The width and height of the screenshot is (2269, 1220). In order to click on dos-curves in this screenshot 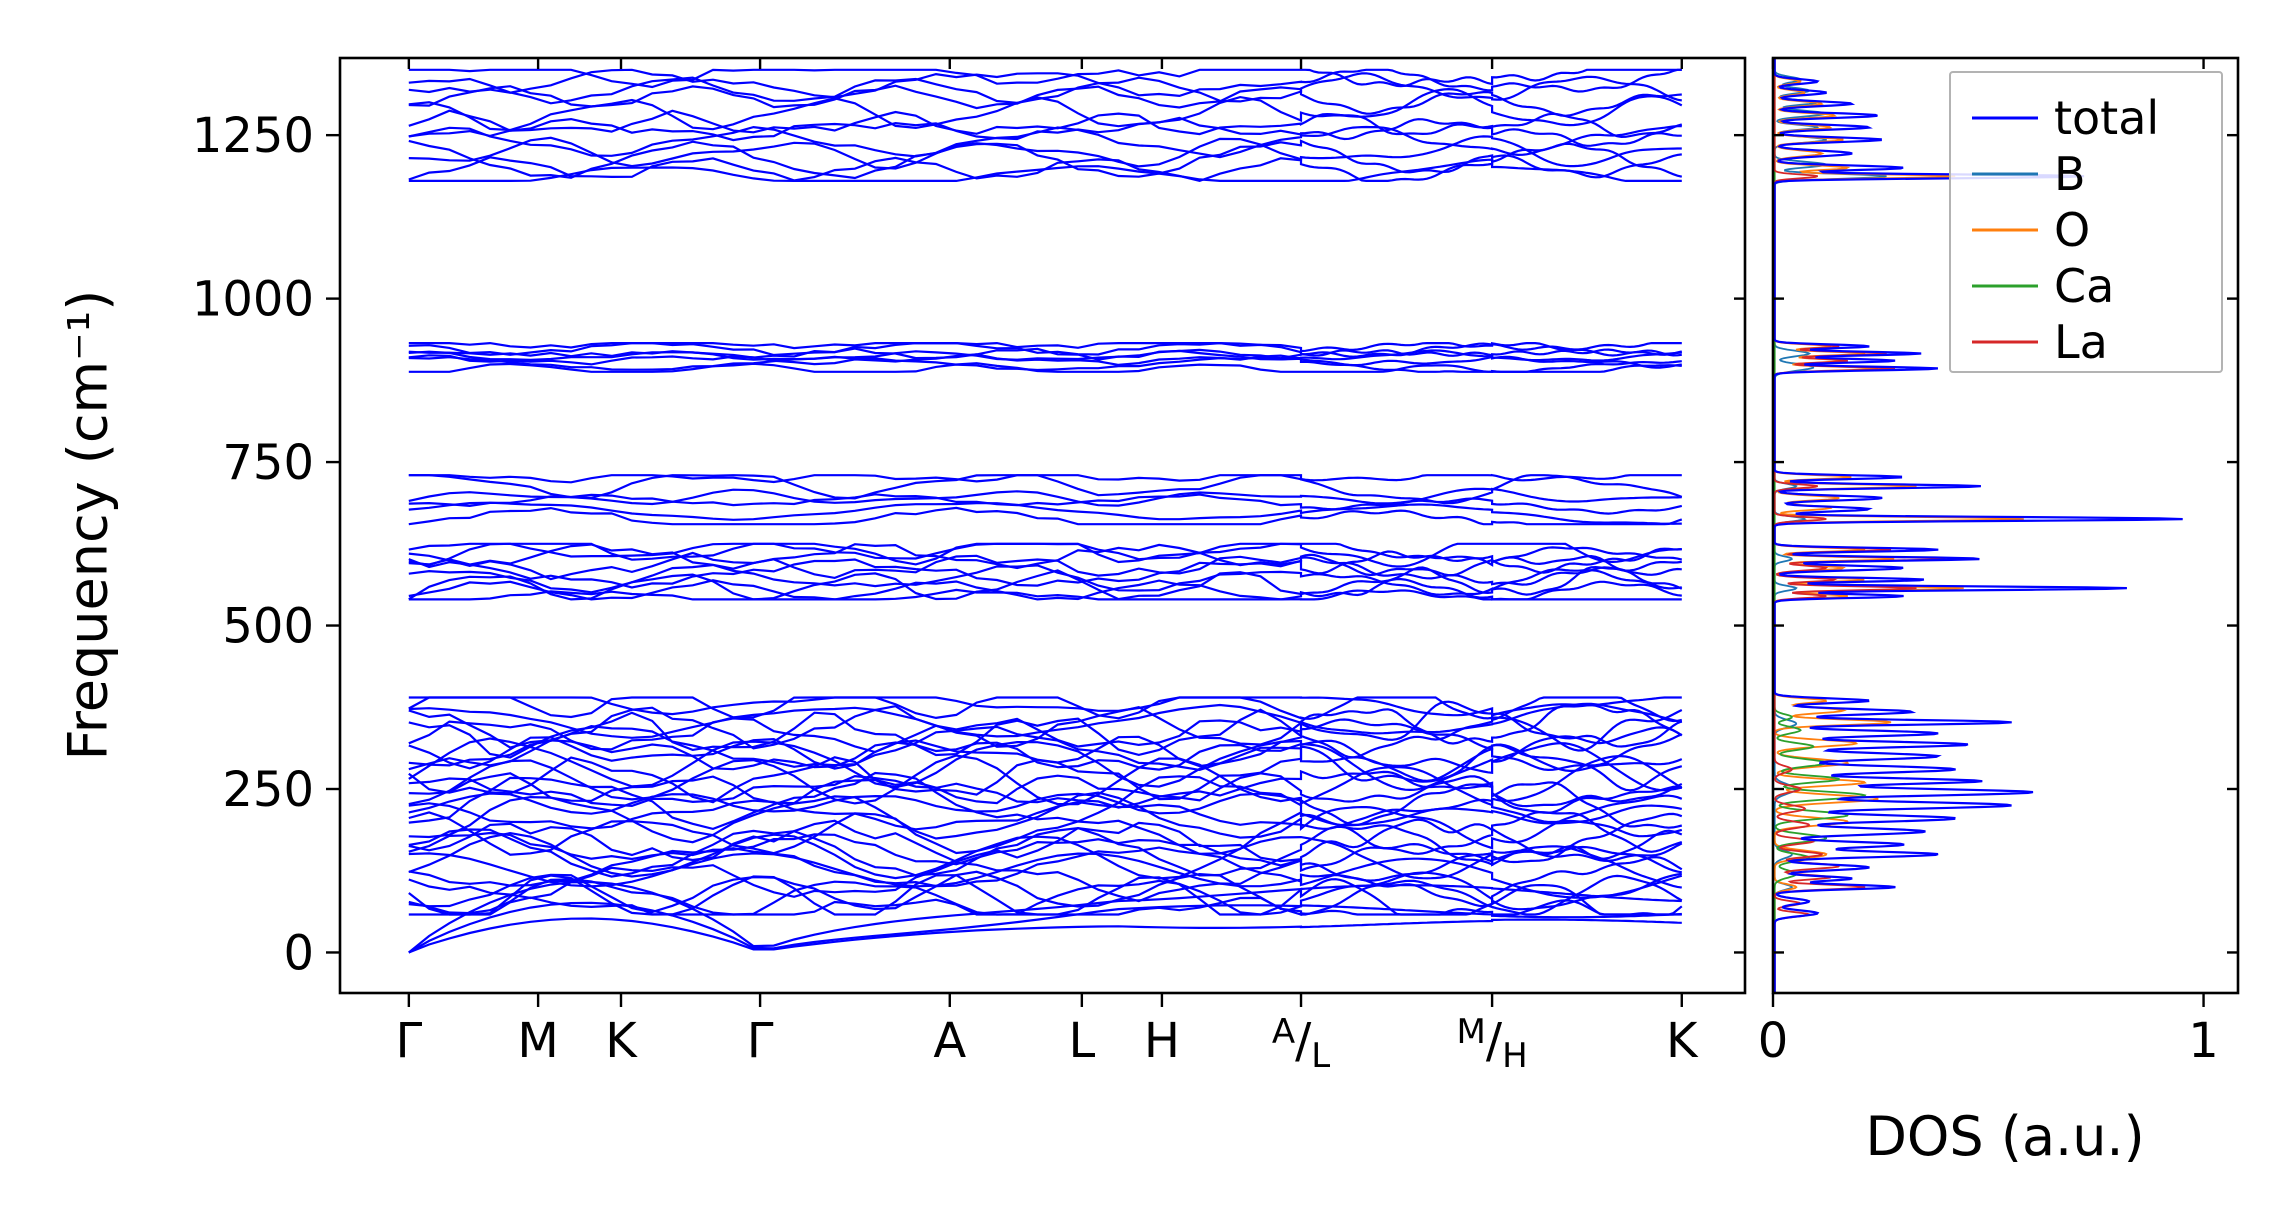, I will do `click(1978, 525)`.